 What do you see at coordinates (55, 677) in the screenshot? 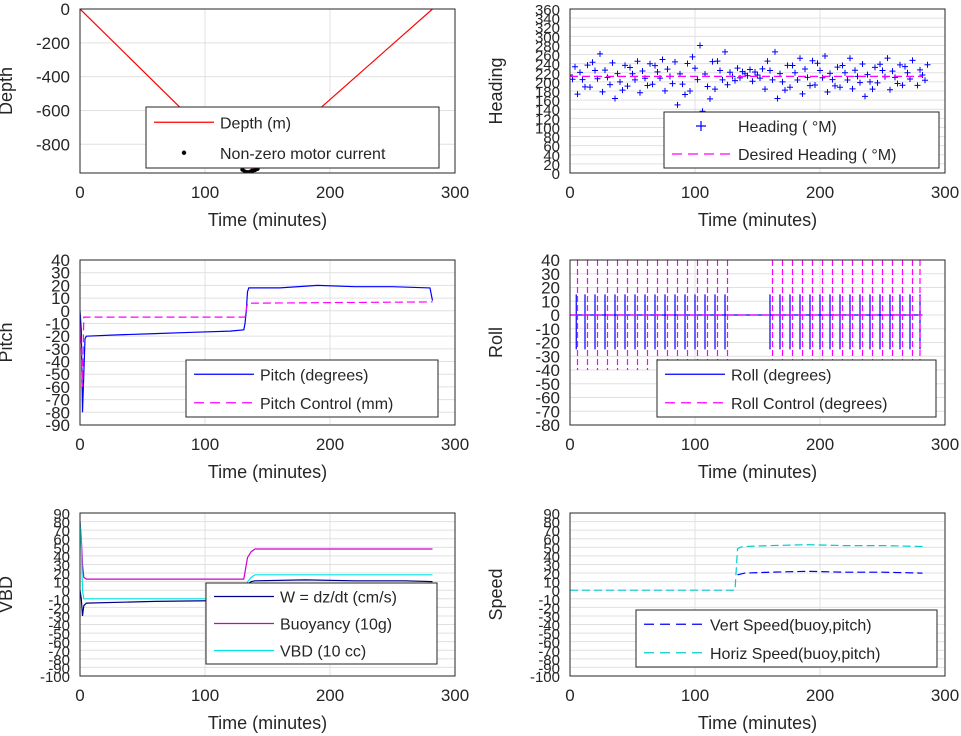
I see `y-tick-label: -100` at bounding box center [55, 677].